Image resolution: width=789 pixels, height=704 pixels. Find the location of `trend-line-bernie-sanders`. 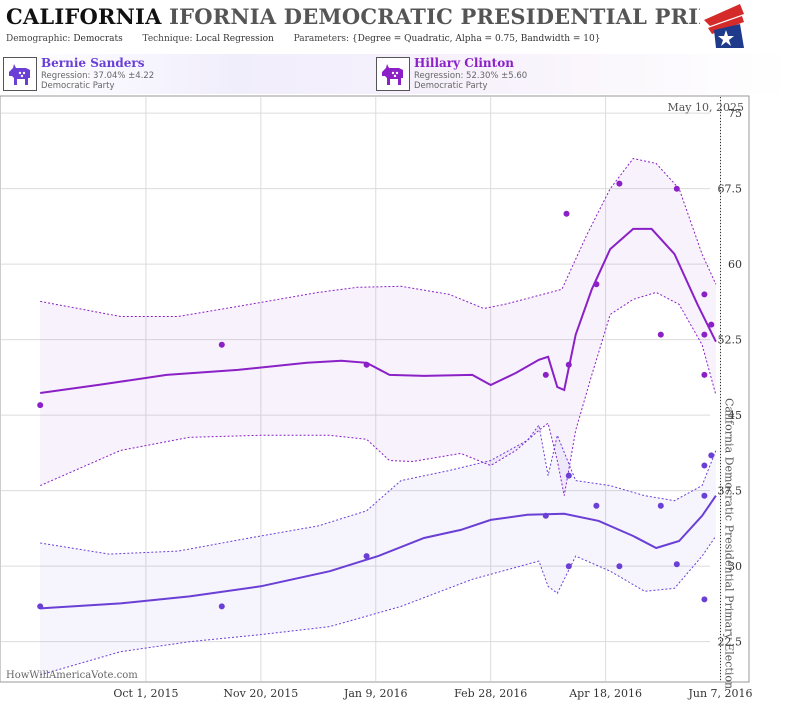

trend-line-bernie-sanders is located at coordinates (378, 552).